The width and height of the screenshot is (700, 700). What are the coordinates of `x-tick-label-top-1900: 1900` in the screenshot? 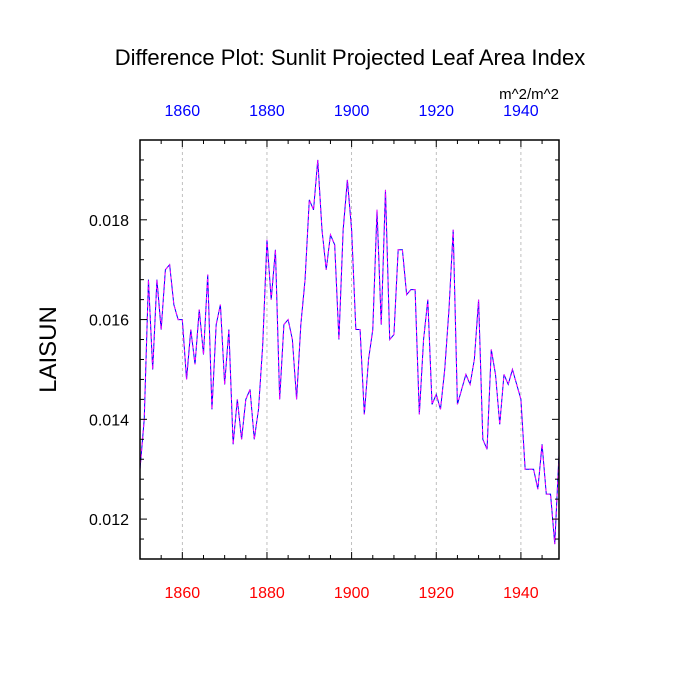 It's located at (352, 111).